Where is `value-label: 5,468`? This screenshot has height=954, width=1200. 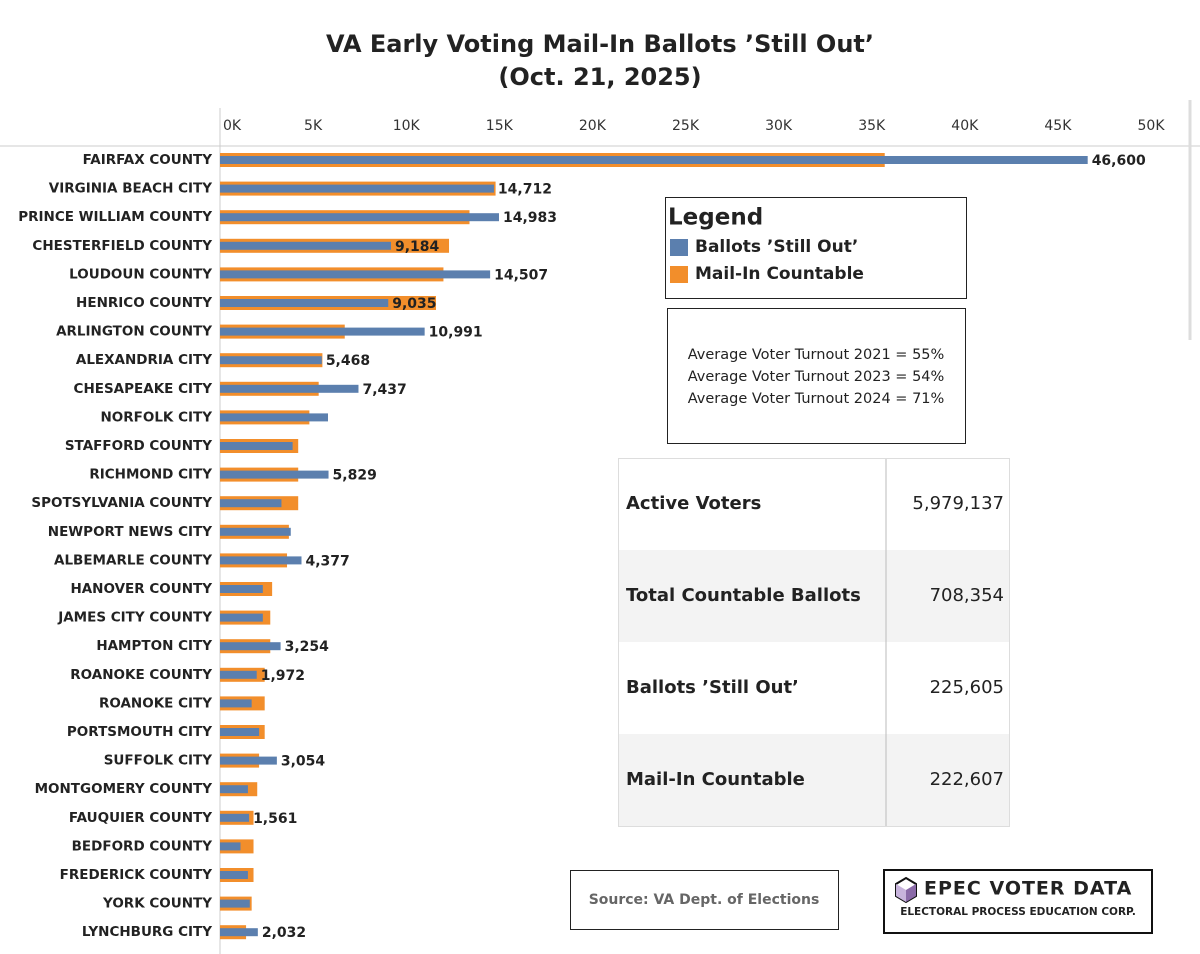
value-label: 5,468 is located at coordinates (348, 361).